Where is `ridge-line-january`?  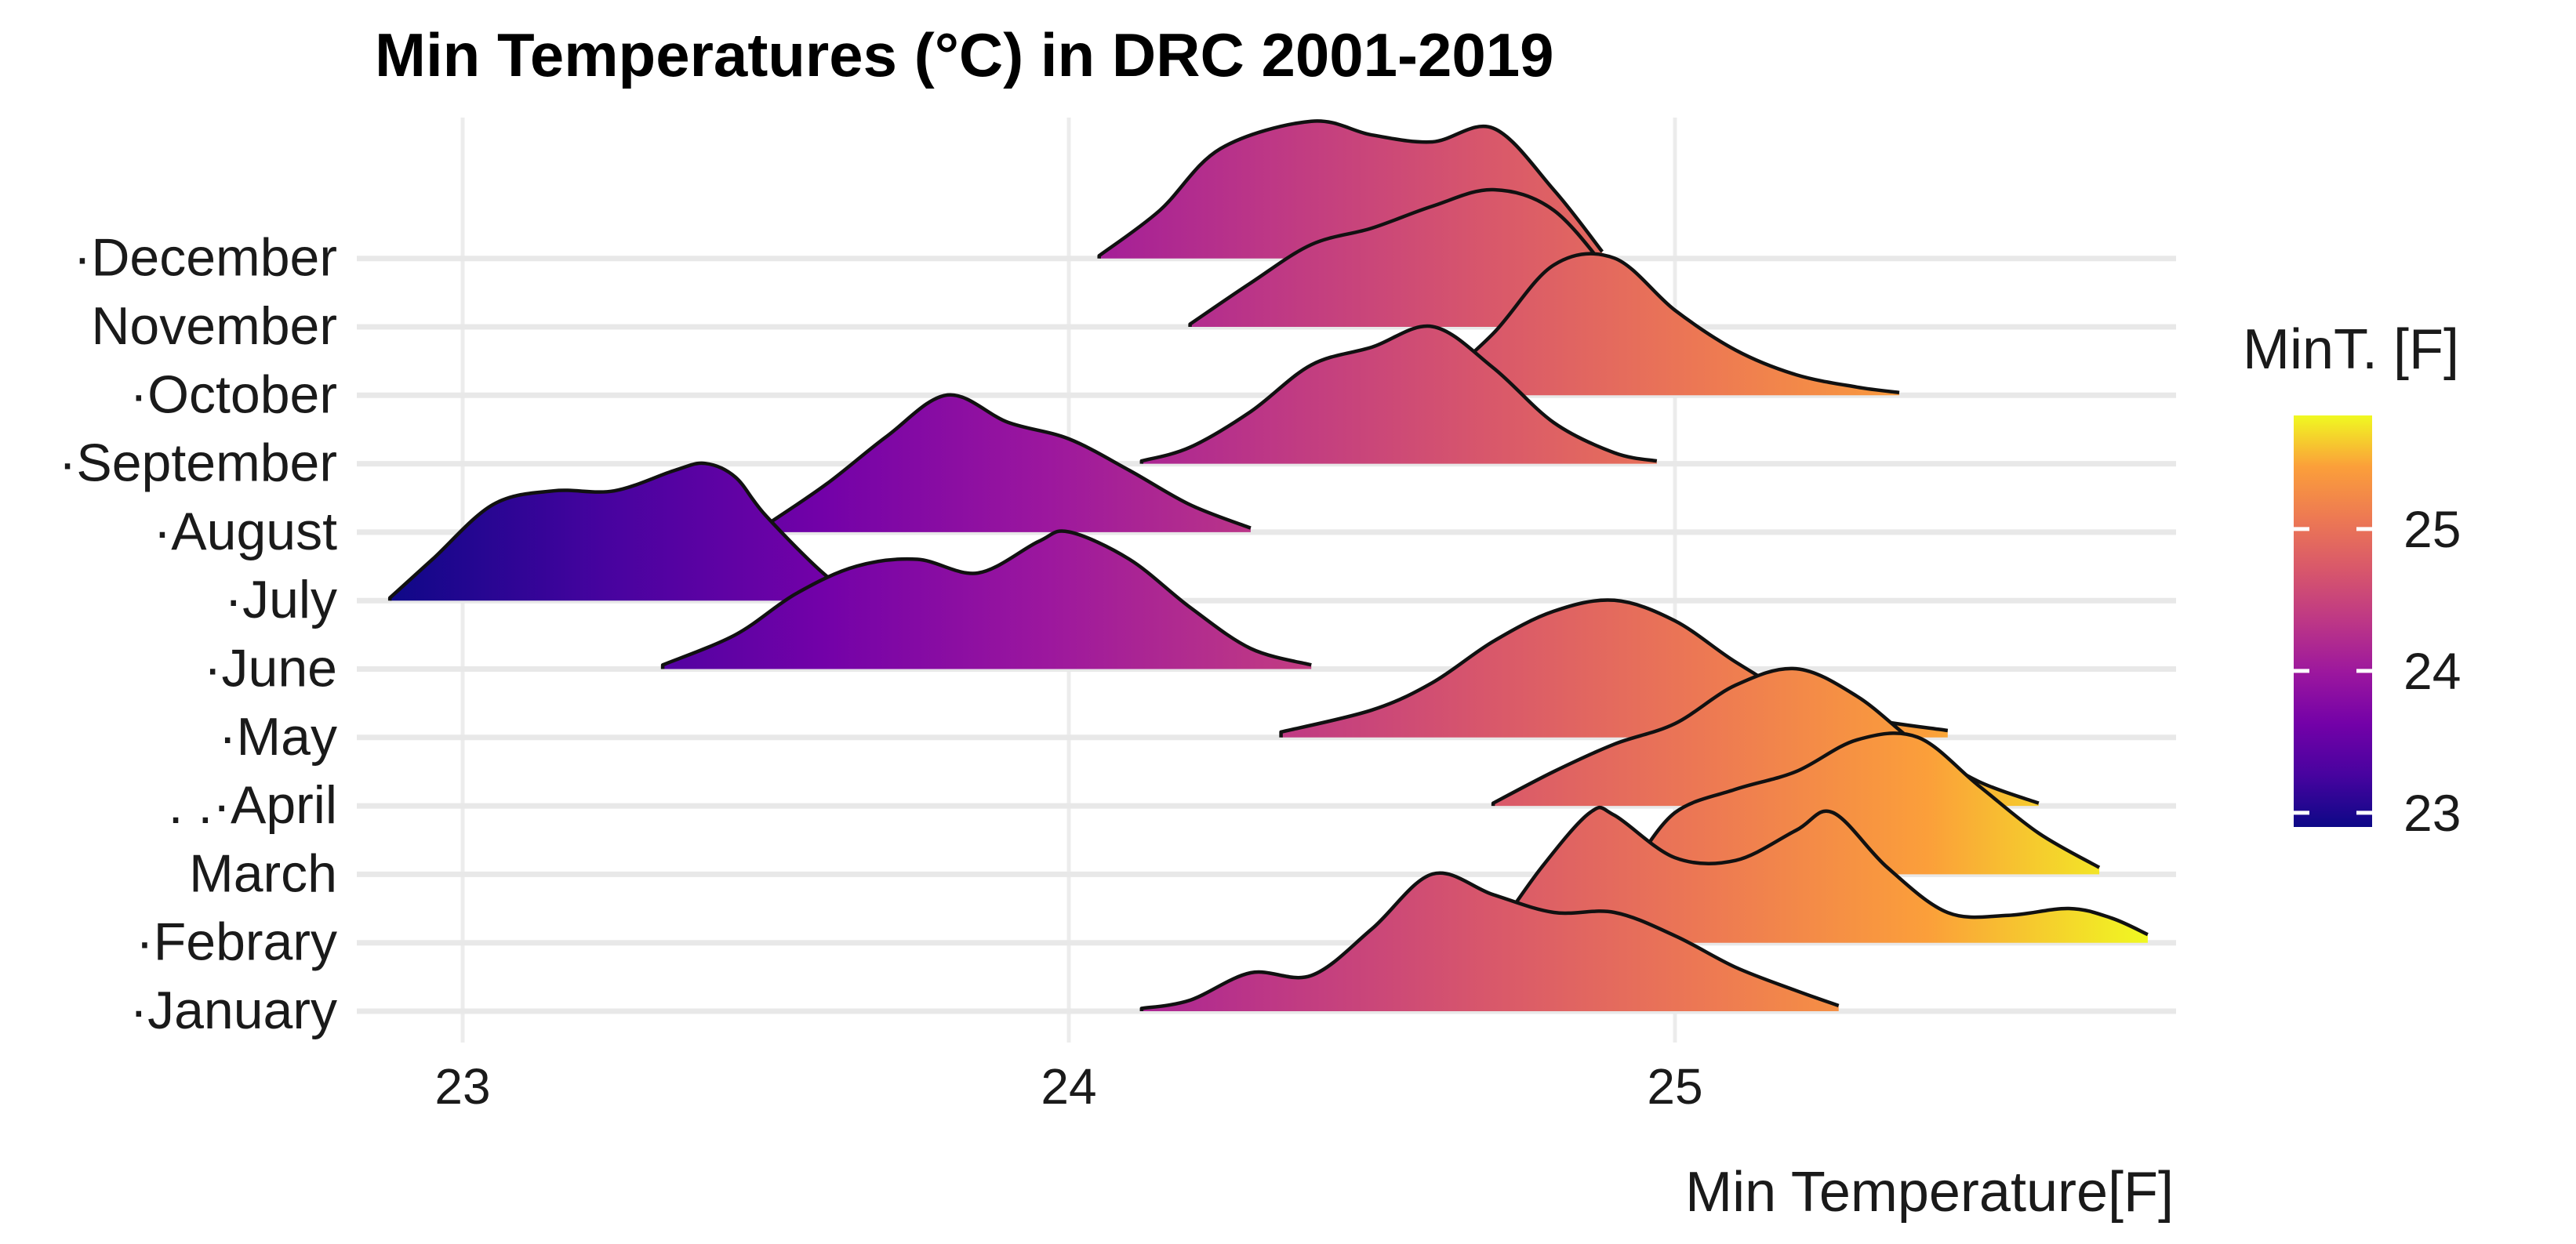
ridge-line-january is located at coordinates (1489, 941).